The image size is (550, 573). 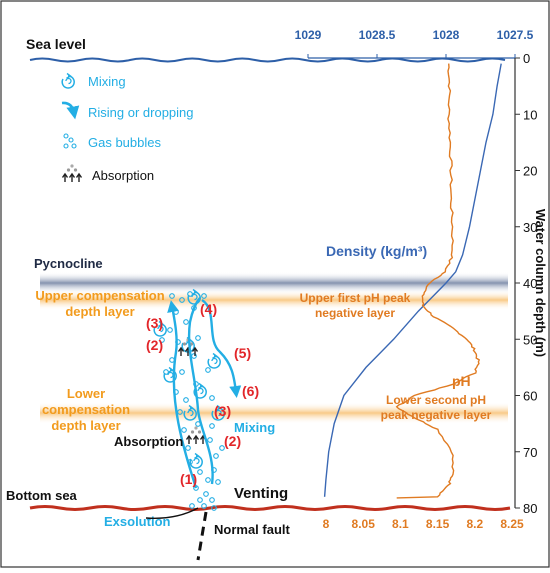 I want to click on exsolution-pointer, so click(x=172, y=513).